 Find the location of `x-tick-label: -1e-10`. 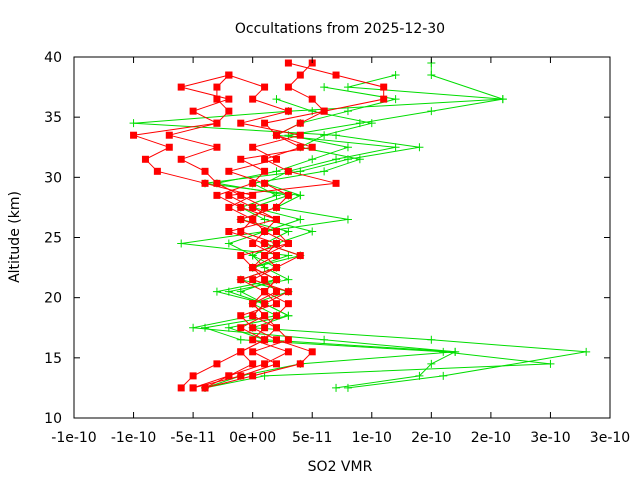

x-tick-label: -1e-10 is located at coordinates (133, 438).